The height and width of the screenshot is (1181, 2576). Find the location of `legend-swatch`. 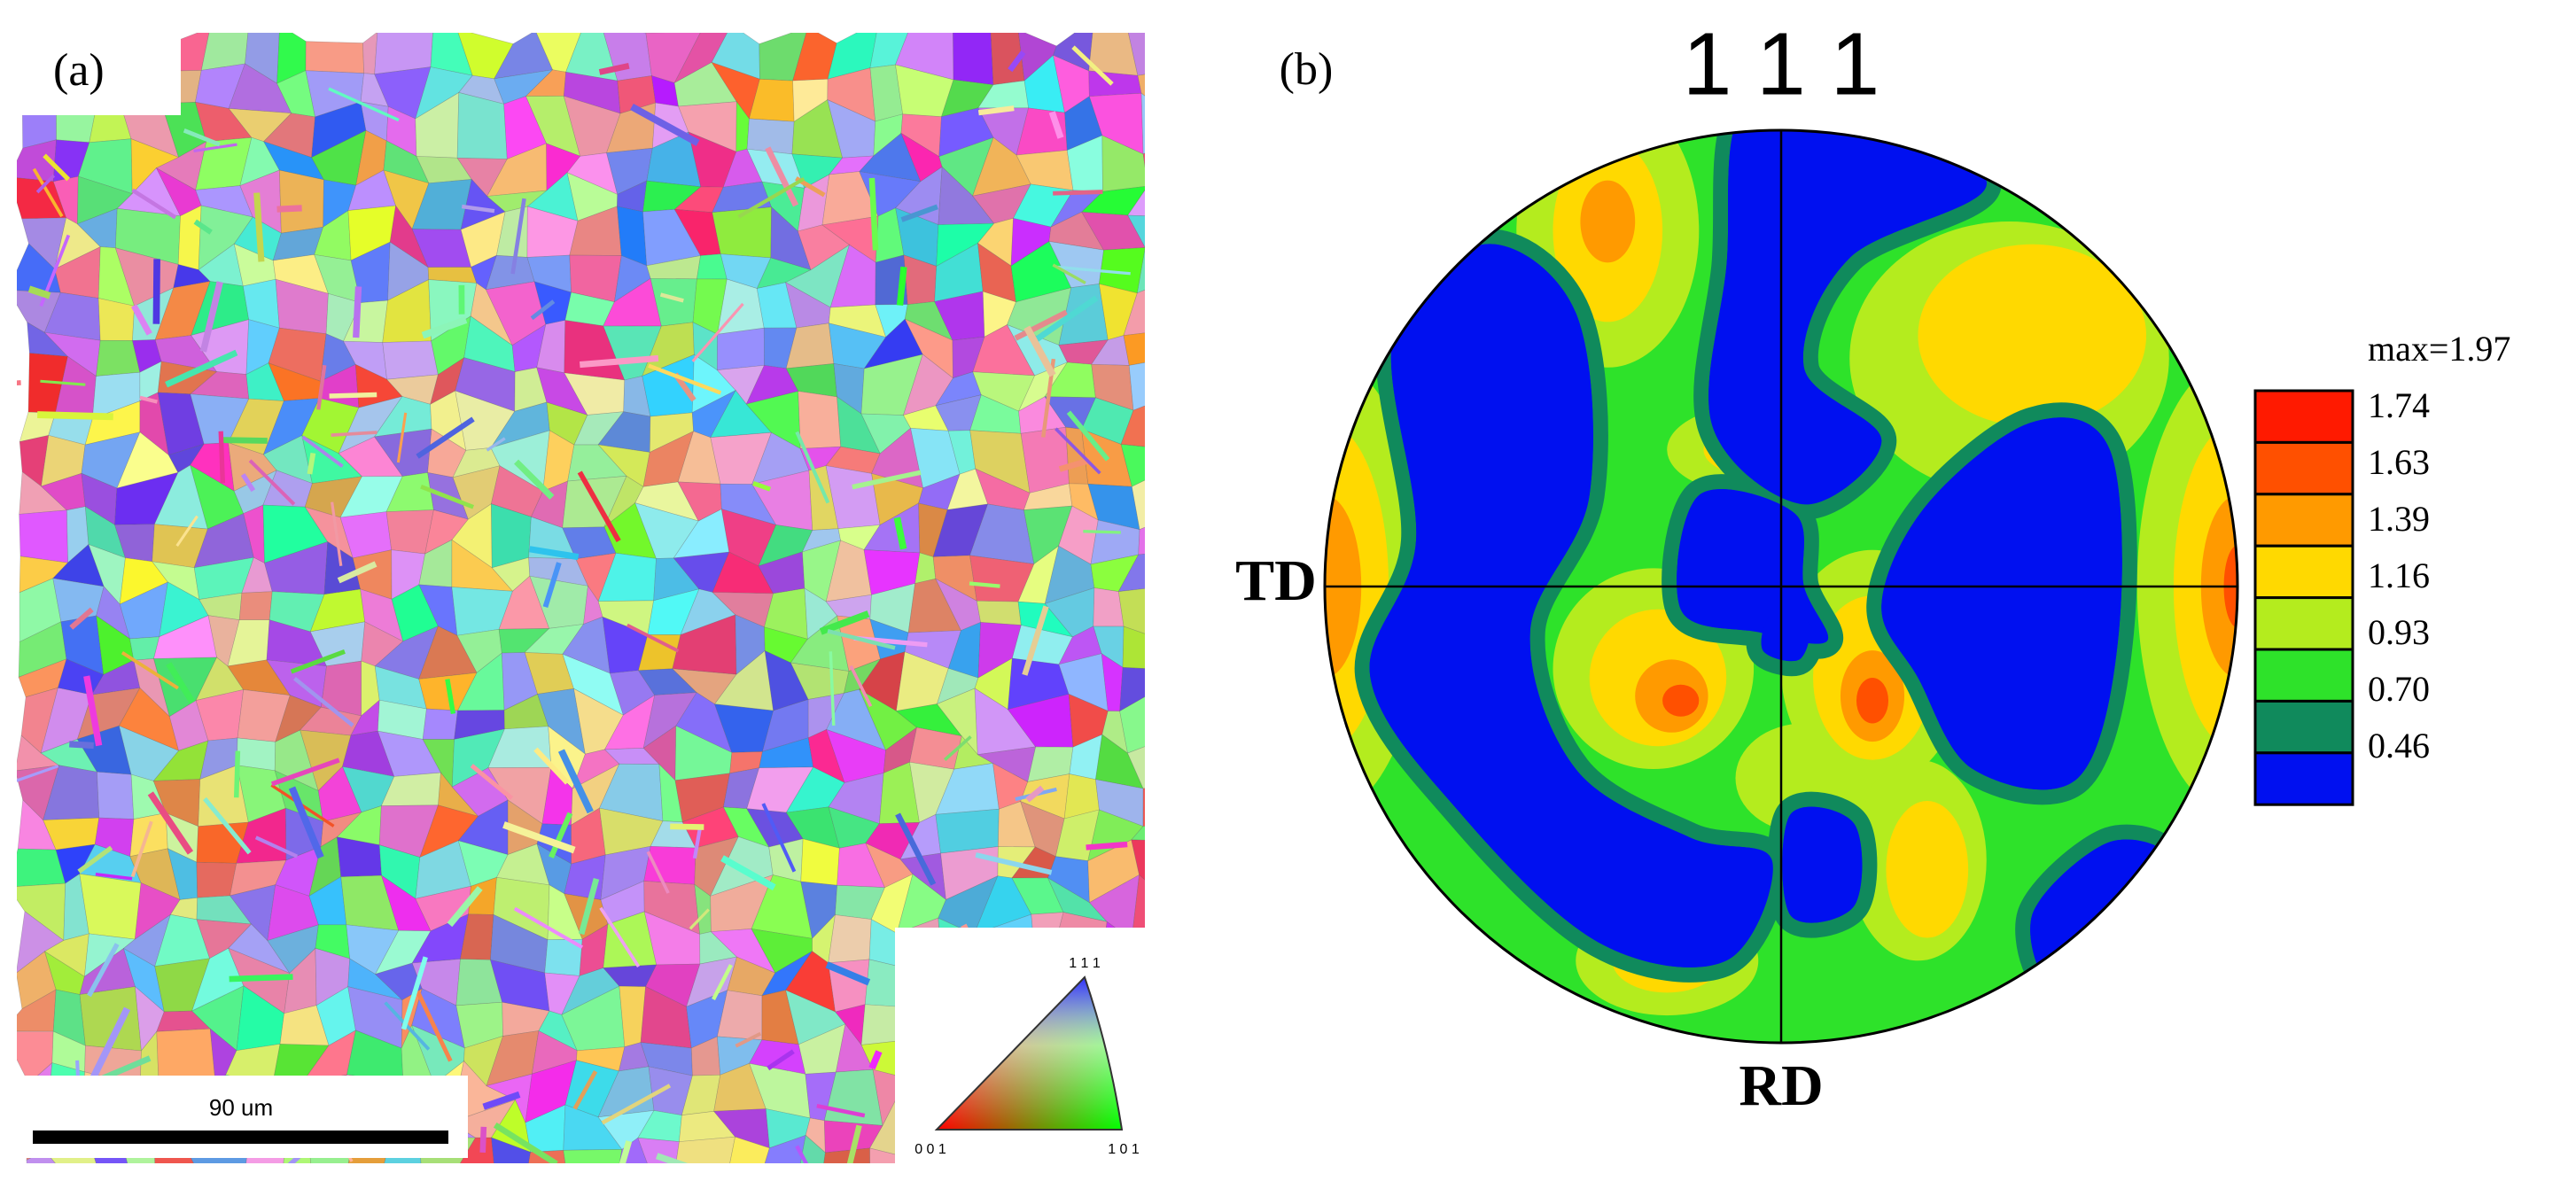

legend-swatch is located at coordinates (2304, 727).